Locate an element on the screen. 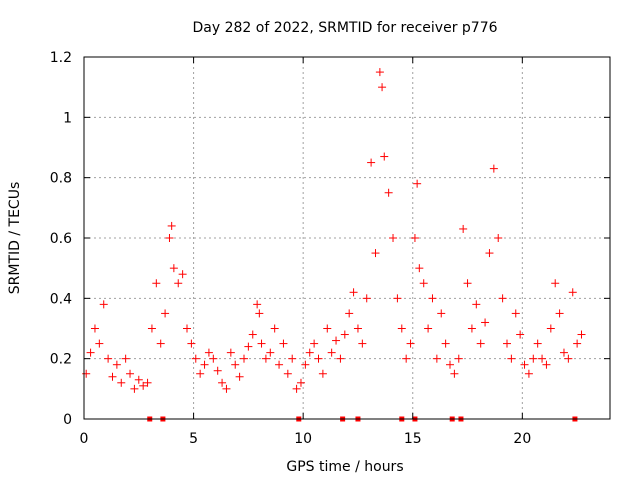 The image size is (640, 480). x-tick-label: 15 is located at coordinates (413, 439).